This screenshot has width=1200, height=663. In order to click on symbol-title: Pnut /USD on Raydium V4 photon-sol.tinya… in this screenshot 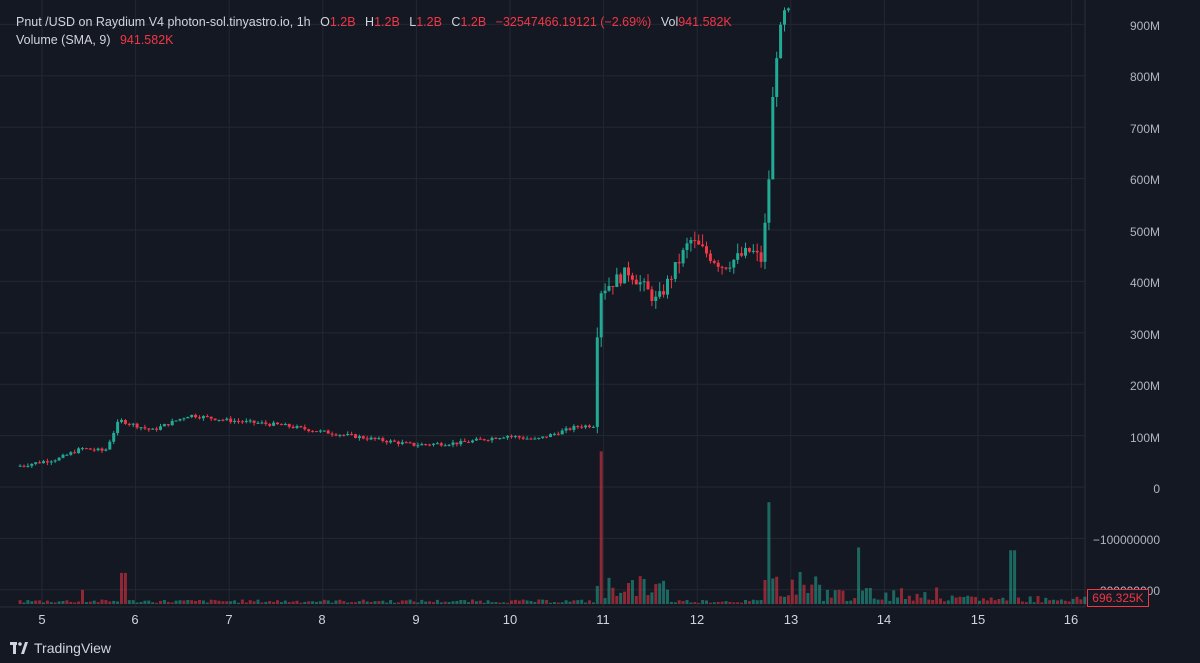, I will do `click(163, 22)`.